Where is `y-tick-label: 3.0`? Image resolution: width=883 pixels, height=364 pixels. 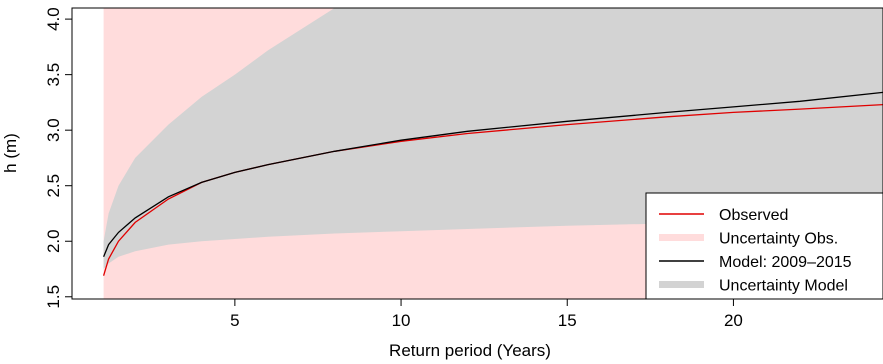
y-tick-label: 3.0 is located at coordinates (53, 130).